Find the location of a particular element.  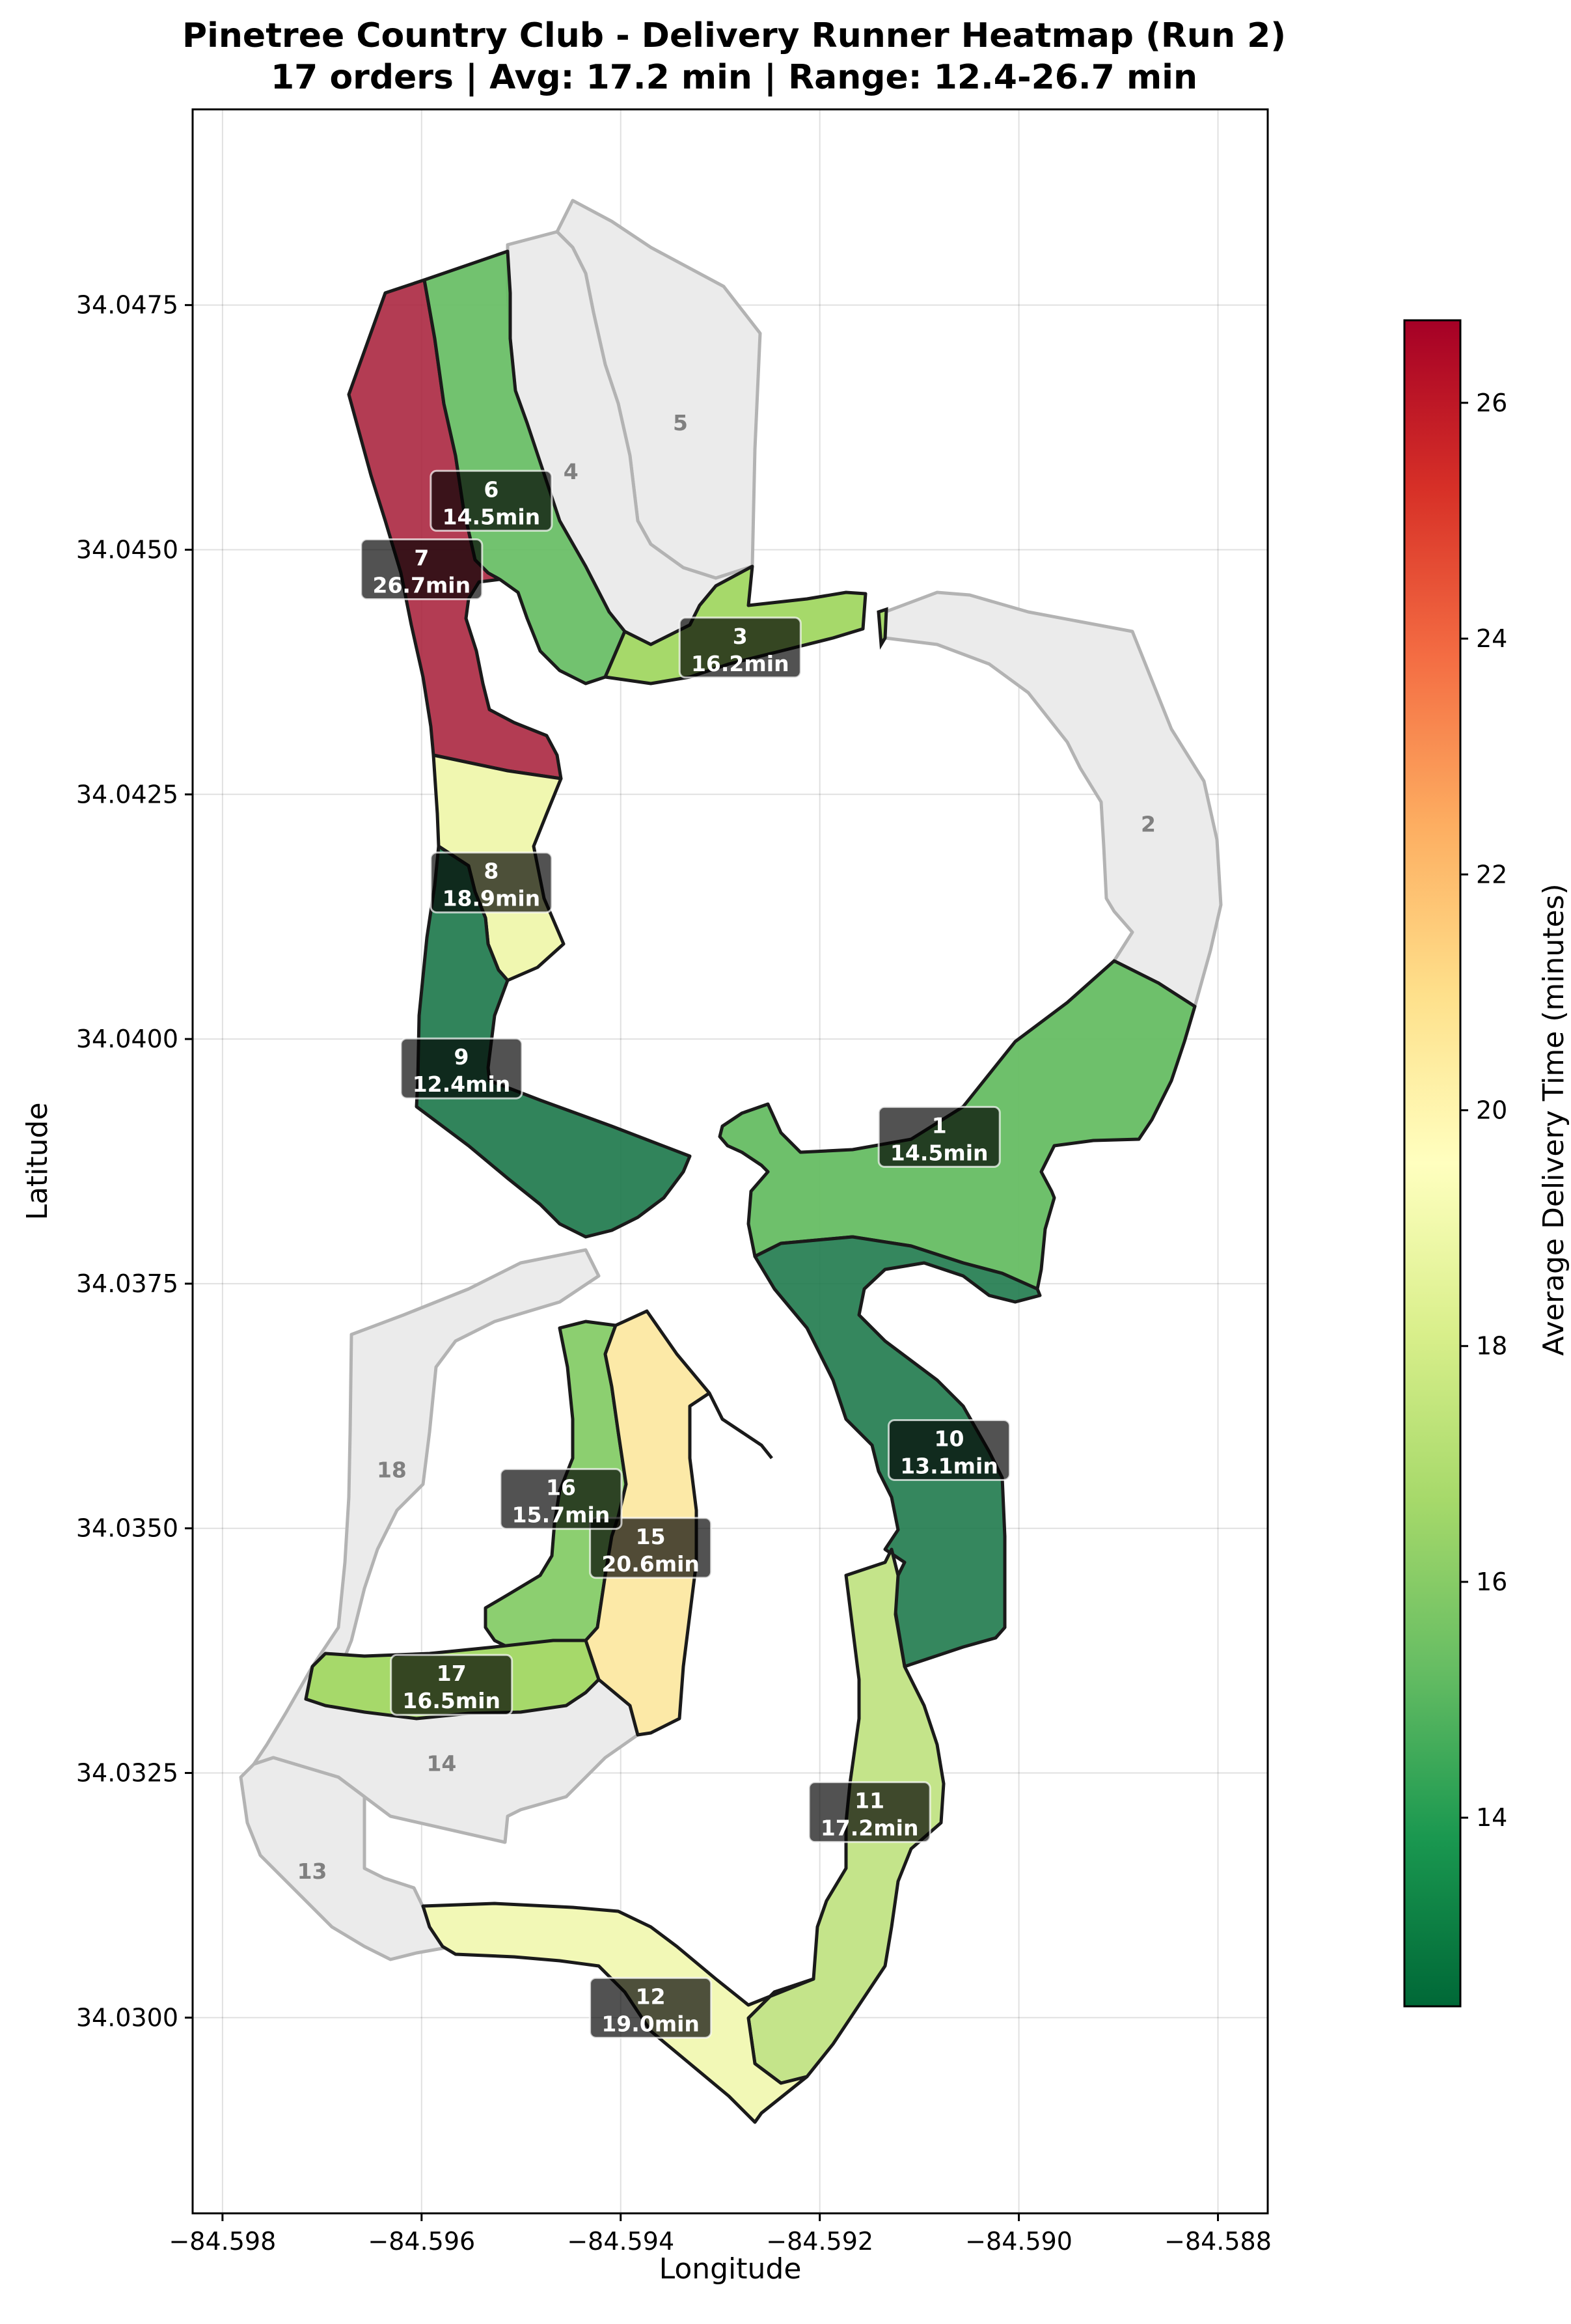

x-tick-label: −84.590 is located at coordinates (1019, 2241).